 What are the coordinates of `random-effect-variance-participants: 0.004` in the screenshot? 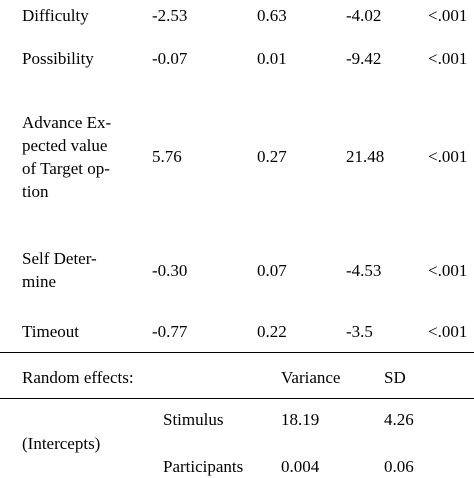 It's located at (300, 466).